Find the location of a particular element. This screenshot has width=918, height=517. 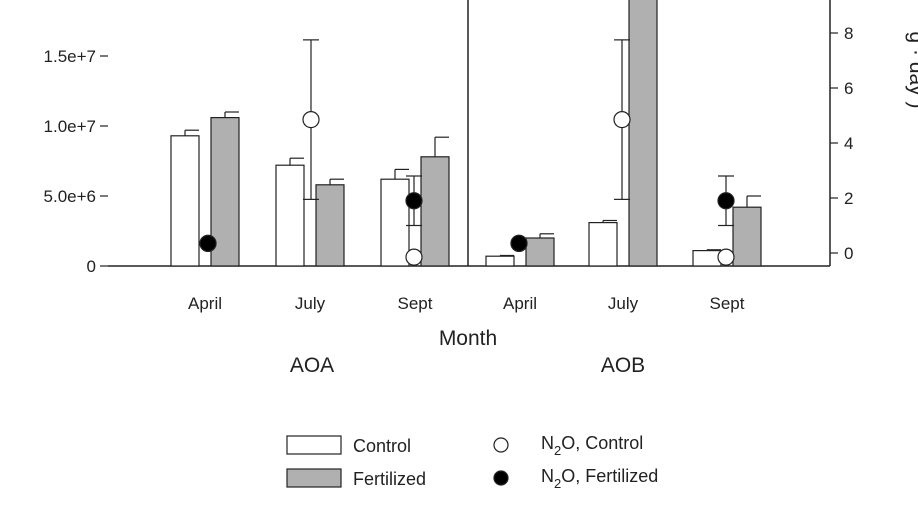

legend-label-fertilized: Fertilized is located at coordinates (389, 479).